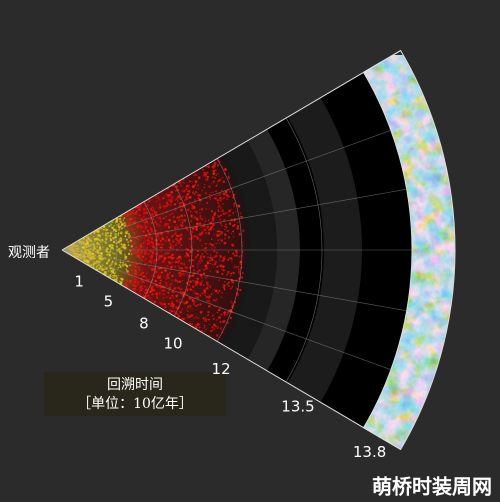  What do you see at coordinates (135, 404) in the screenshot?
I see `legend-unit: ［单位：10亿年］` at bounding box center [135, 404].